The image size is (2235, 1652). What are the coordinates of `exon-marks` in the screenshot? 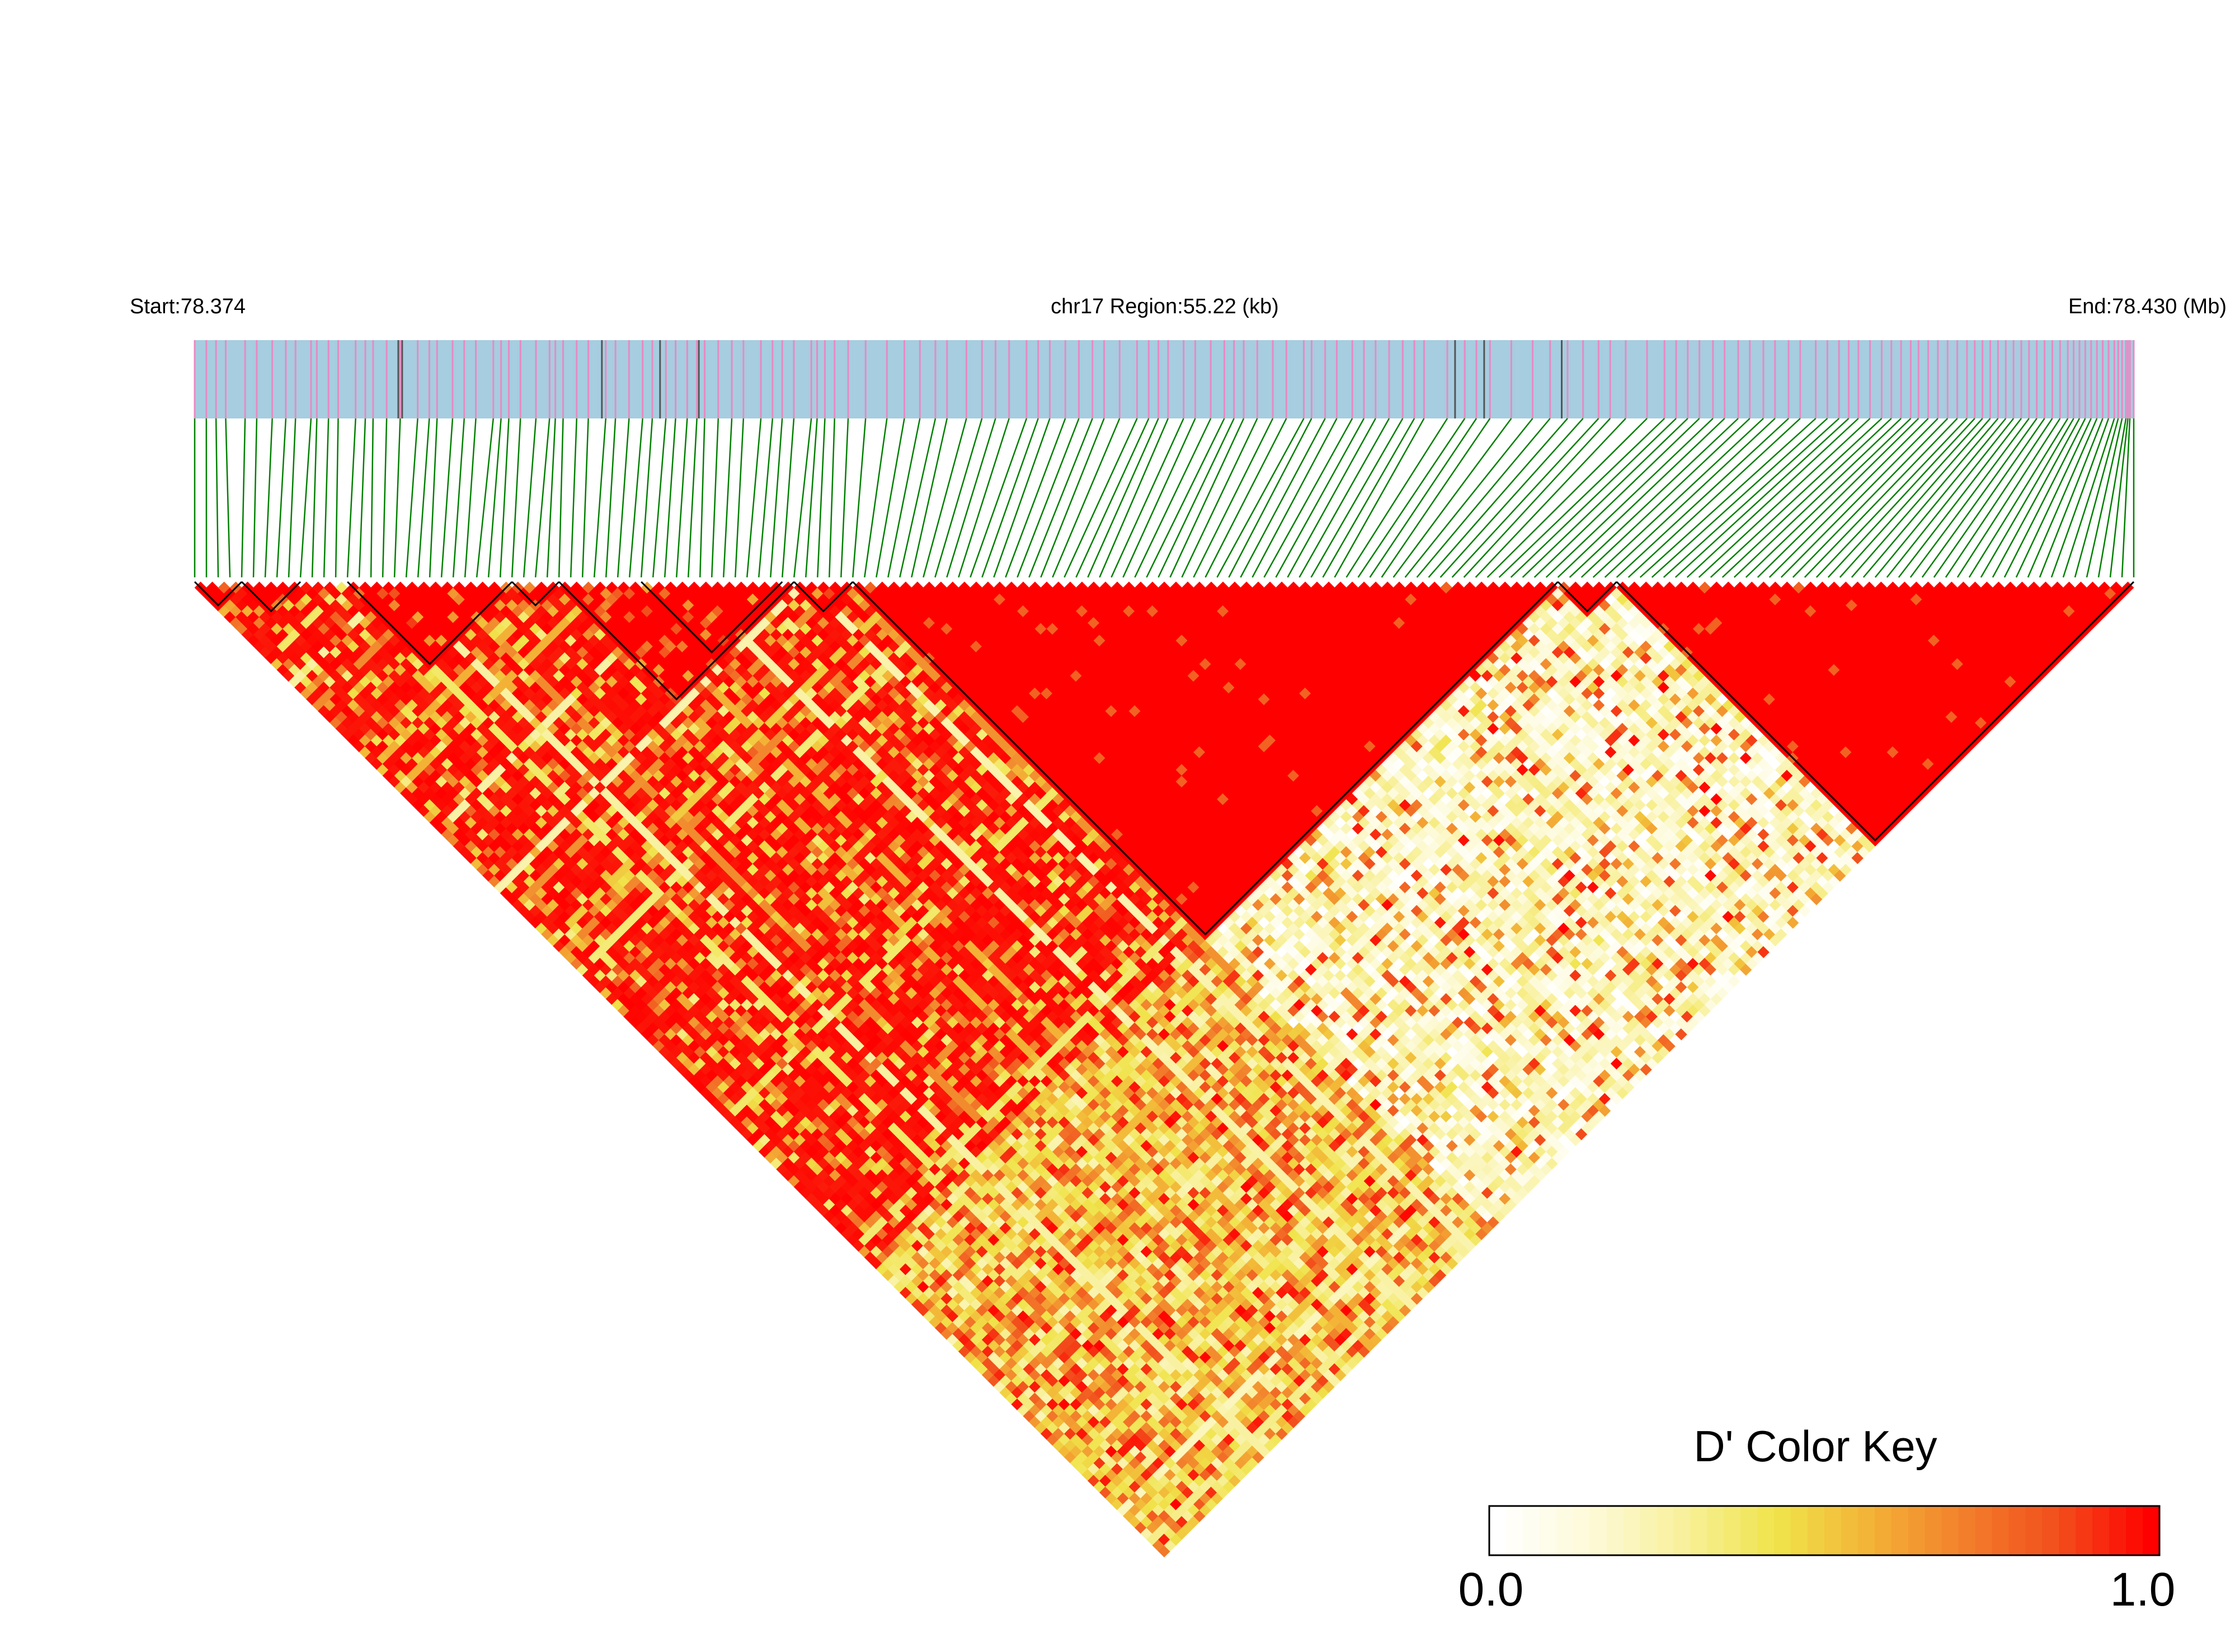 It's located at (980, 379).